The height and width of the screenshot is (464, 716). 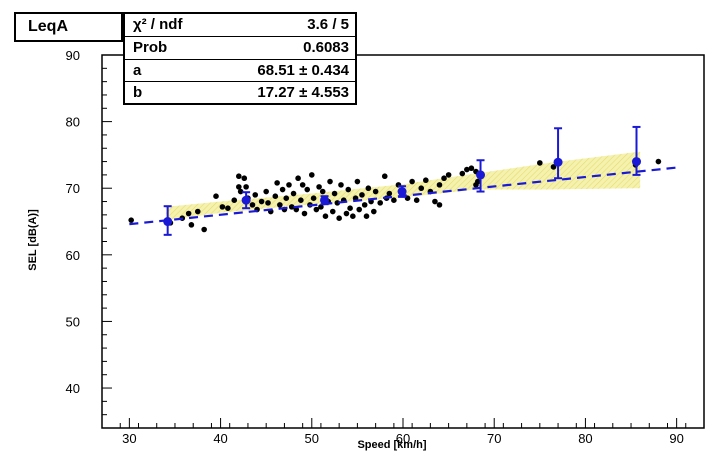 What do you see at coordinates (391, 445) in the screenshot?
I see `x-axis-title: Speed [km/h]` at bounding box center [391, 445].